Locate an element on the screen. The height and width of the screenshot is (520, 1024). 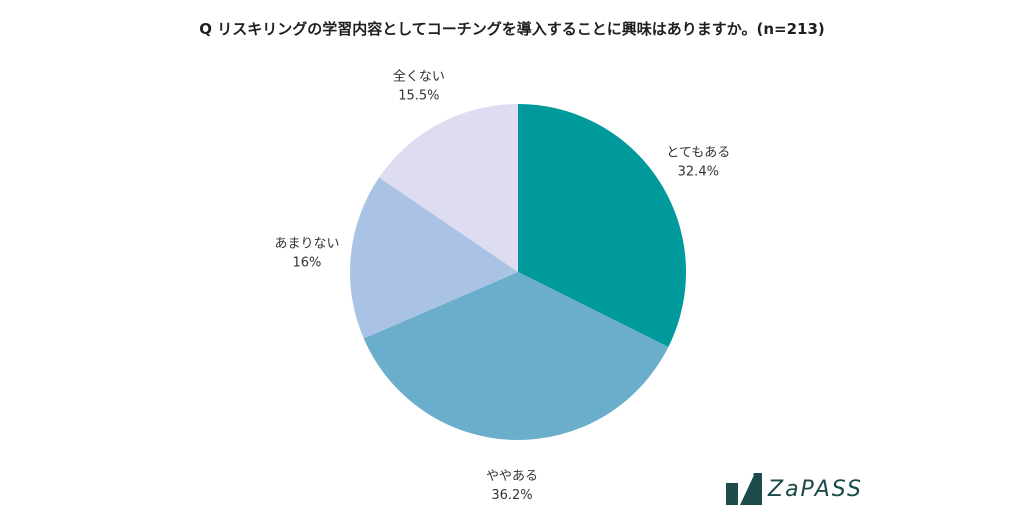
slice-value-0: 32.4% is located at coordinates (698, 171).